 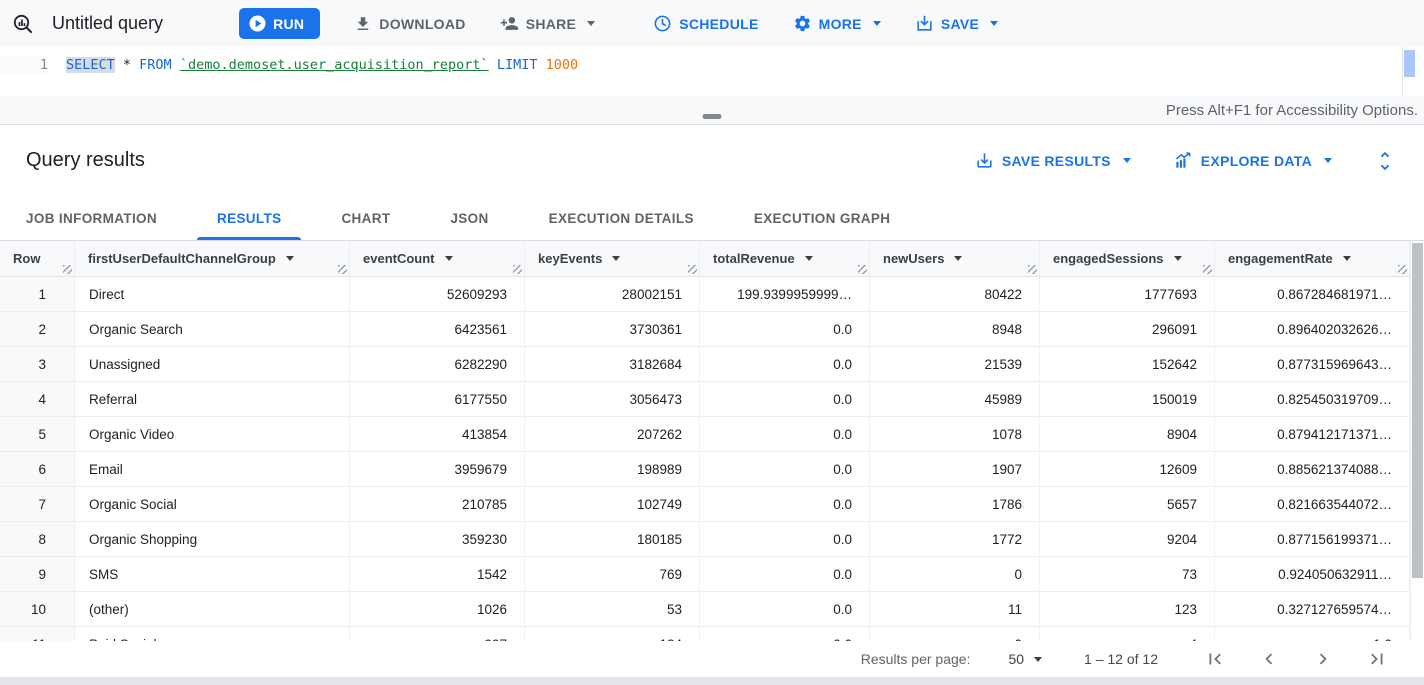 What do you see at coordinates (1127, 329) in the screenshot?
I see `table-cell: 296091` at bounding box center [1127, 329].